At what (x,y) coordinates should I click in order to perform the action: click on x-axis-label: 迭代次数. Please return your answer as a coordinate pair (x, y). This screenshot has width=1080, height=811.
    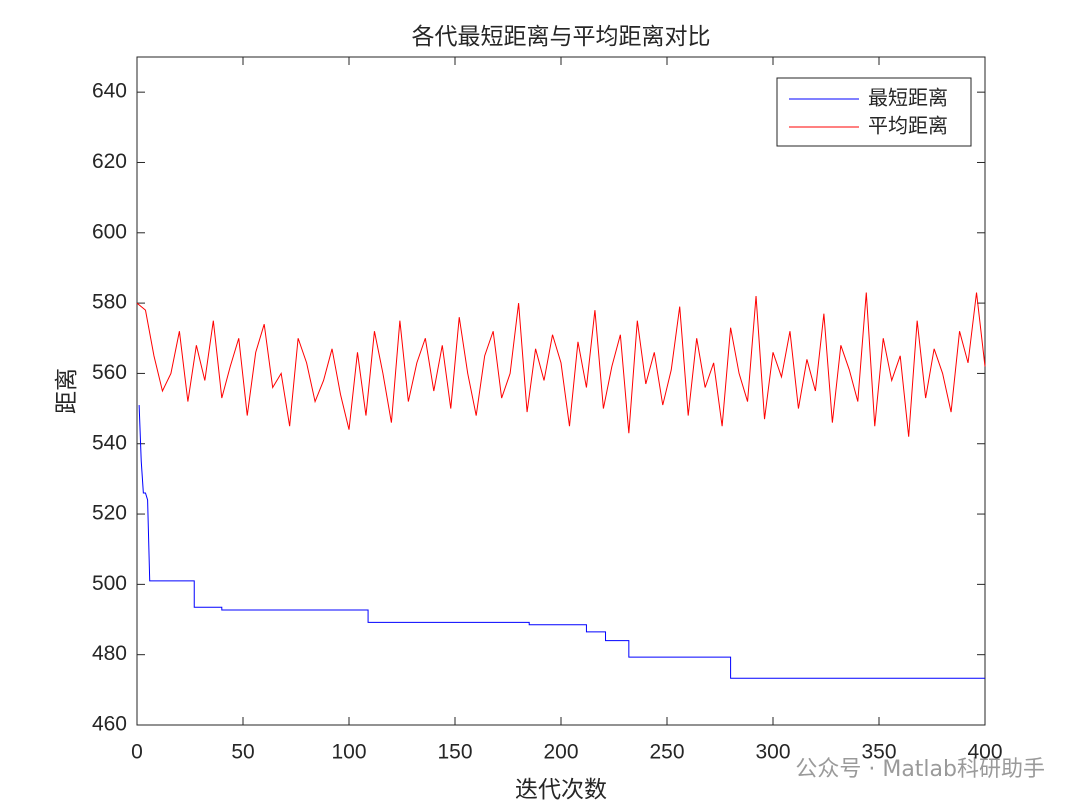
    Looking at the image, I should click on (561, 790).